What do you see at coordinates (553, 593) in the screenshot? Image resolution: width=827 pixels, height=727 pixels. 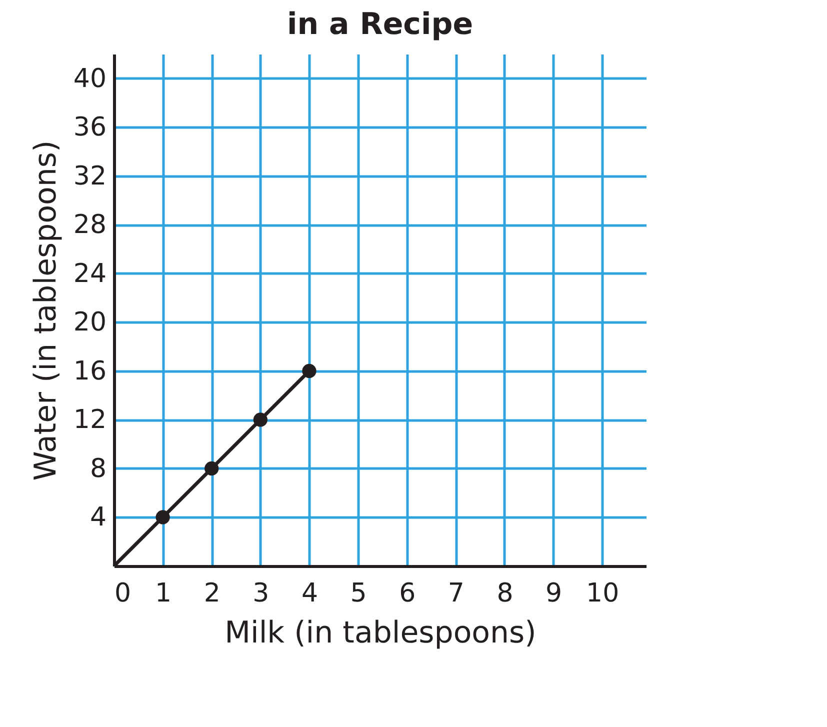 I see `x-tick-label: 9` at bounding box center [553, 593].